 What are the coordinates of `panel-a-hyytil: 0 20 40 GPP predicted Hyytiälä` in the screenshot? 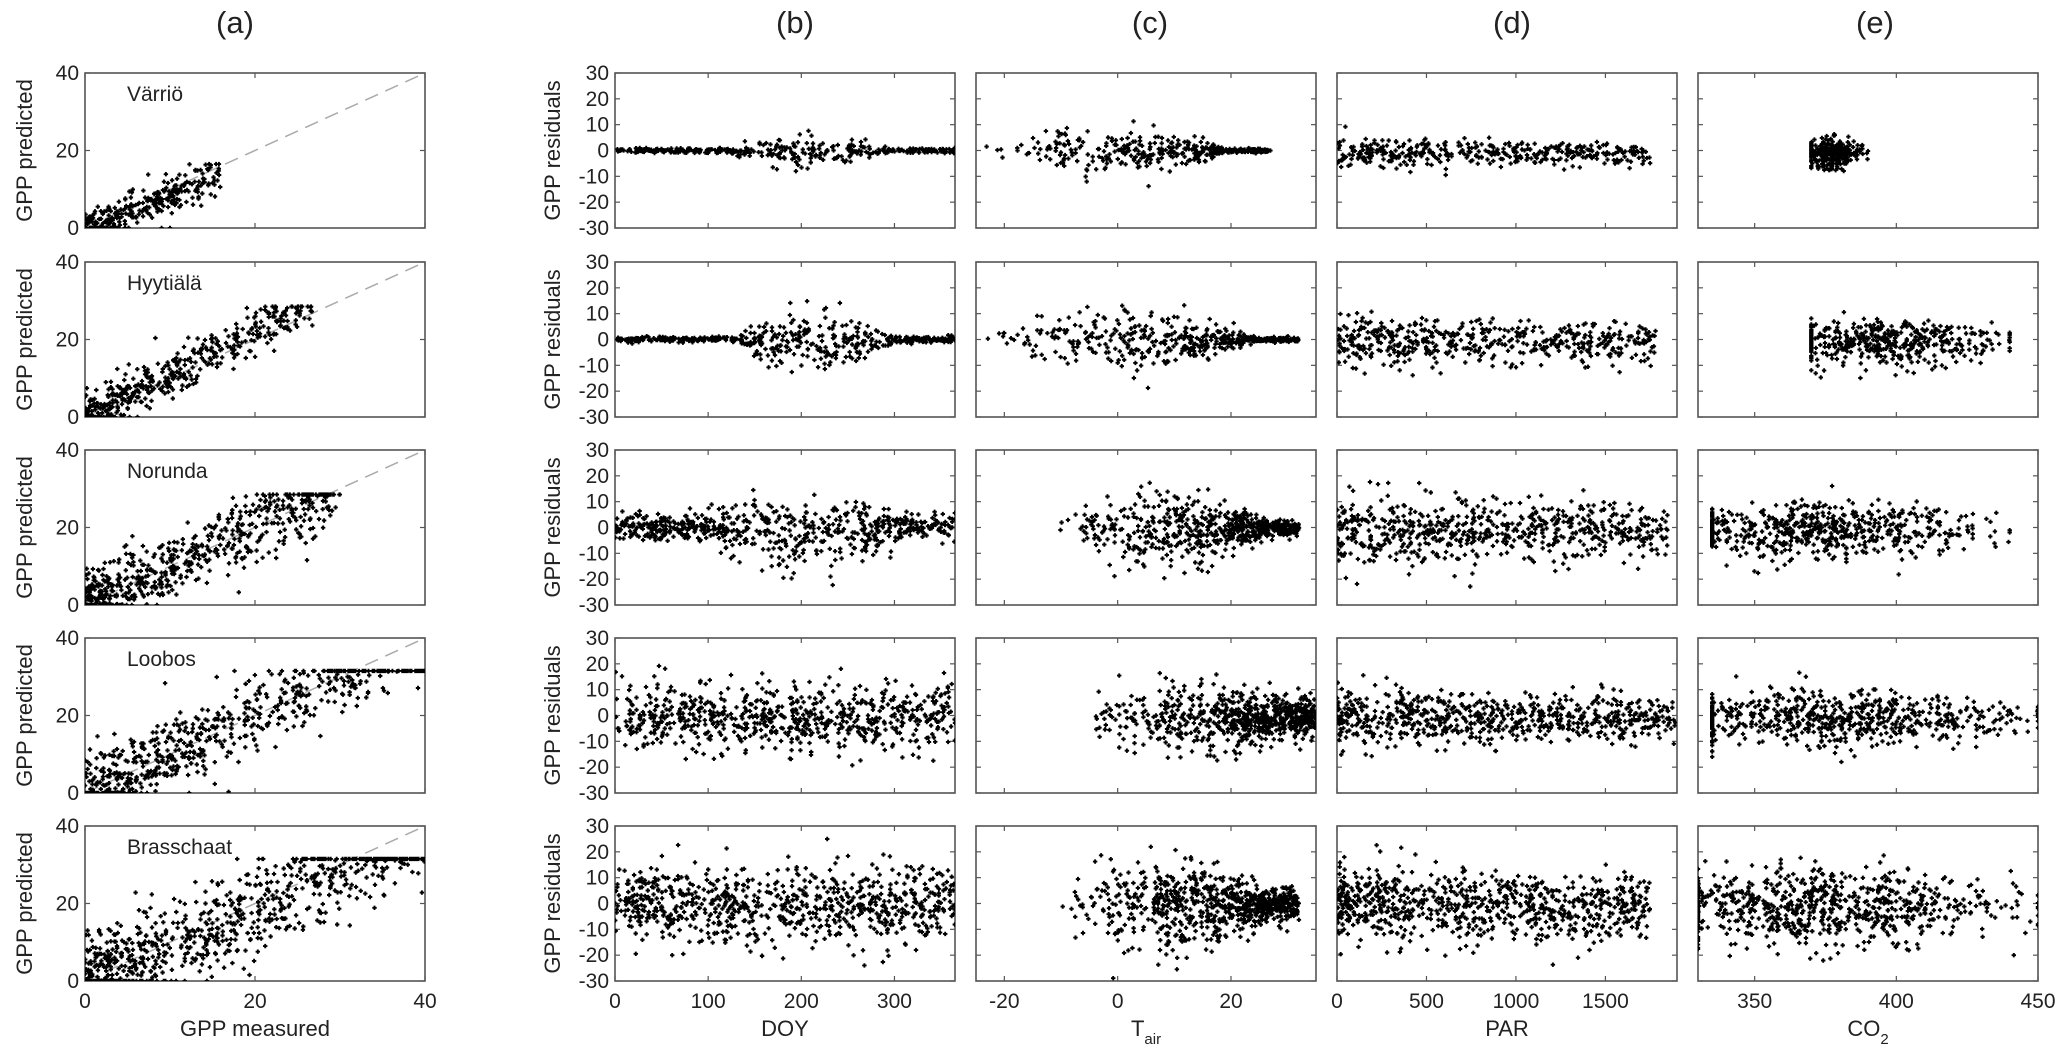 It's located at (219, 340).